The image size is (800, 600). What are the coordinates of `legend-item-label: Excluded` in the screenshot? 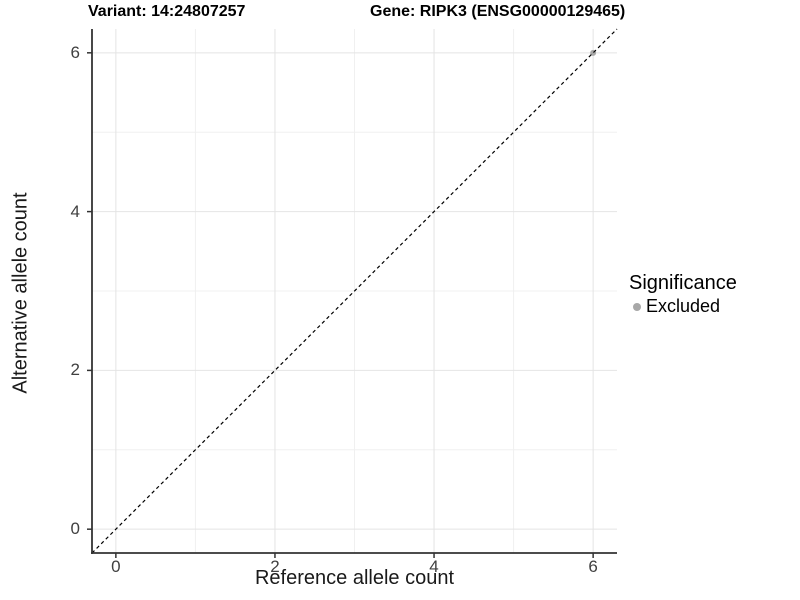 It's located at (683, 306).